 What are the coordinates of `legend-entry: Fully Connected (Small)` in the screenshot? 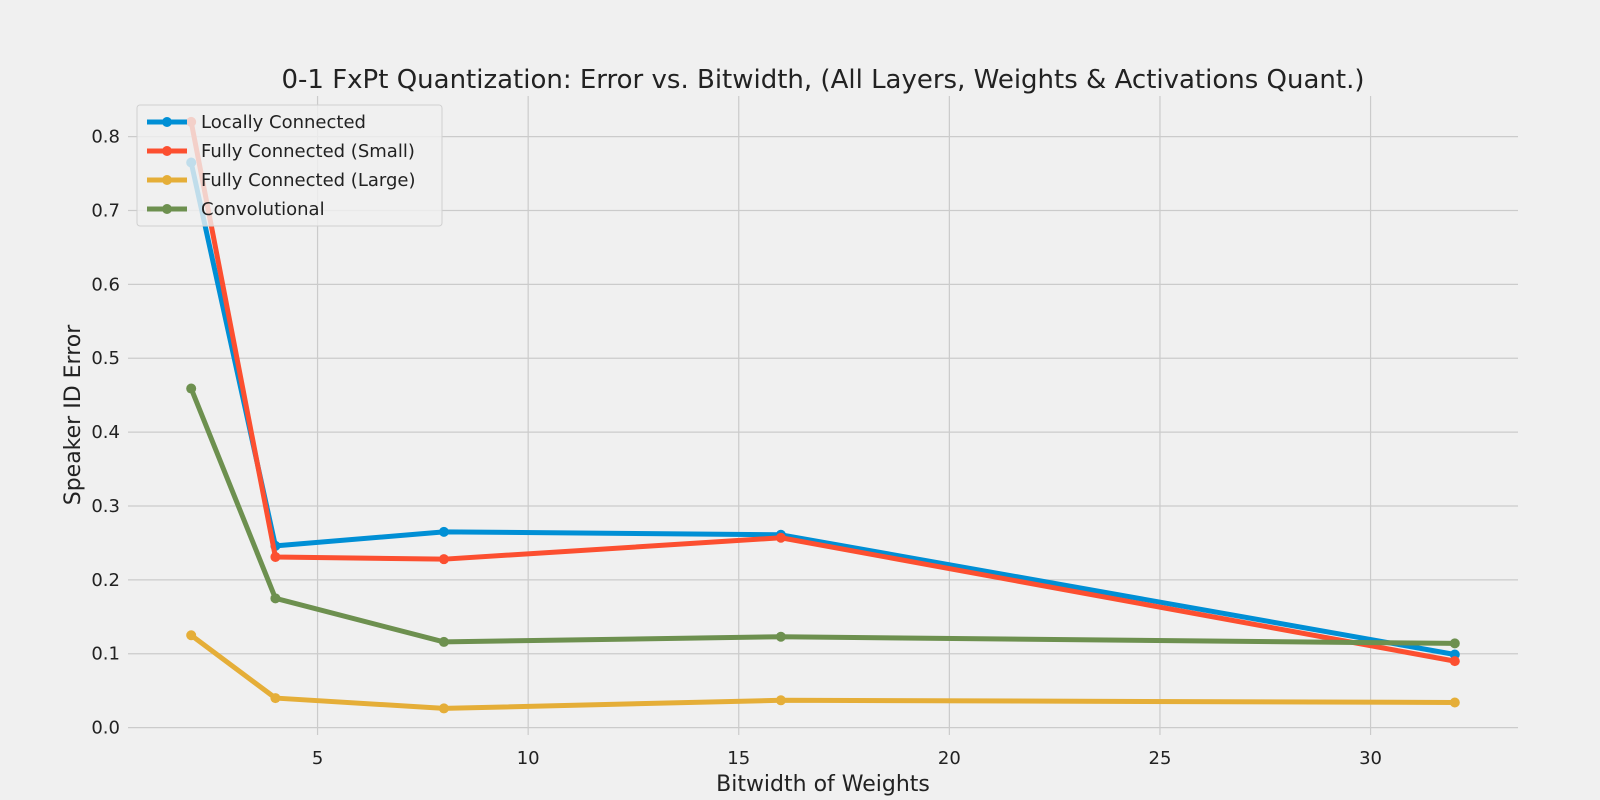 It's located at (281, 151).